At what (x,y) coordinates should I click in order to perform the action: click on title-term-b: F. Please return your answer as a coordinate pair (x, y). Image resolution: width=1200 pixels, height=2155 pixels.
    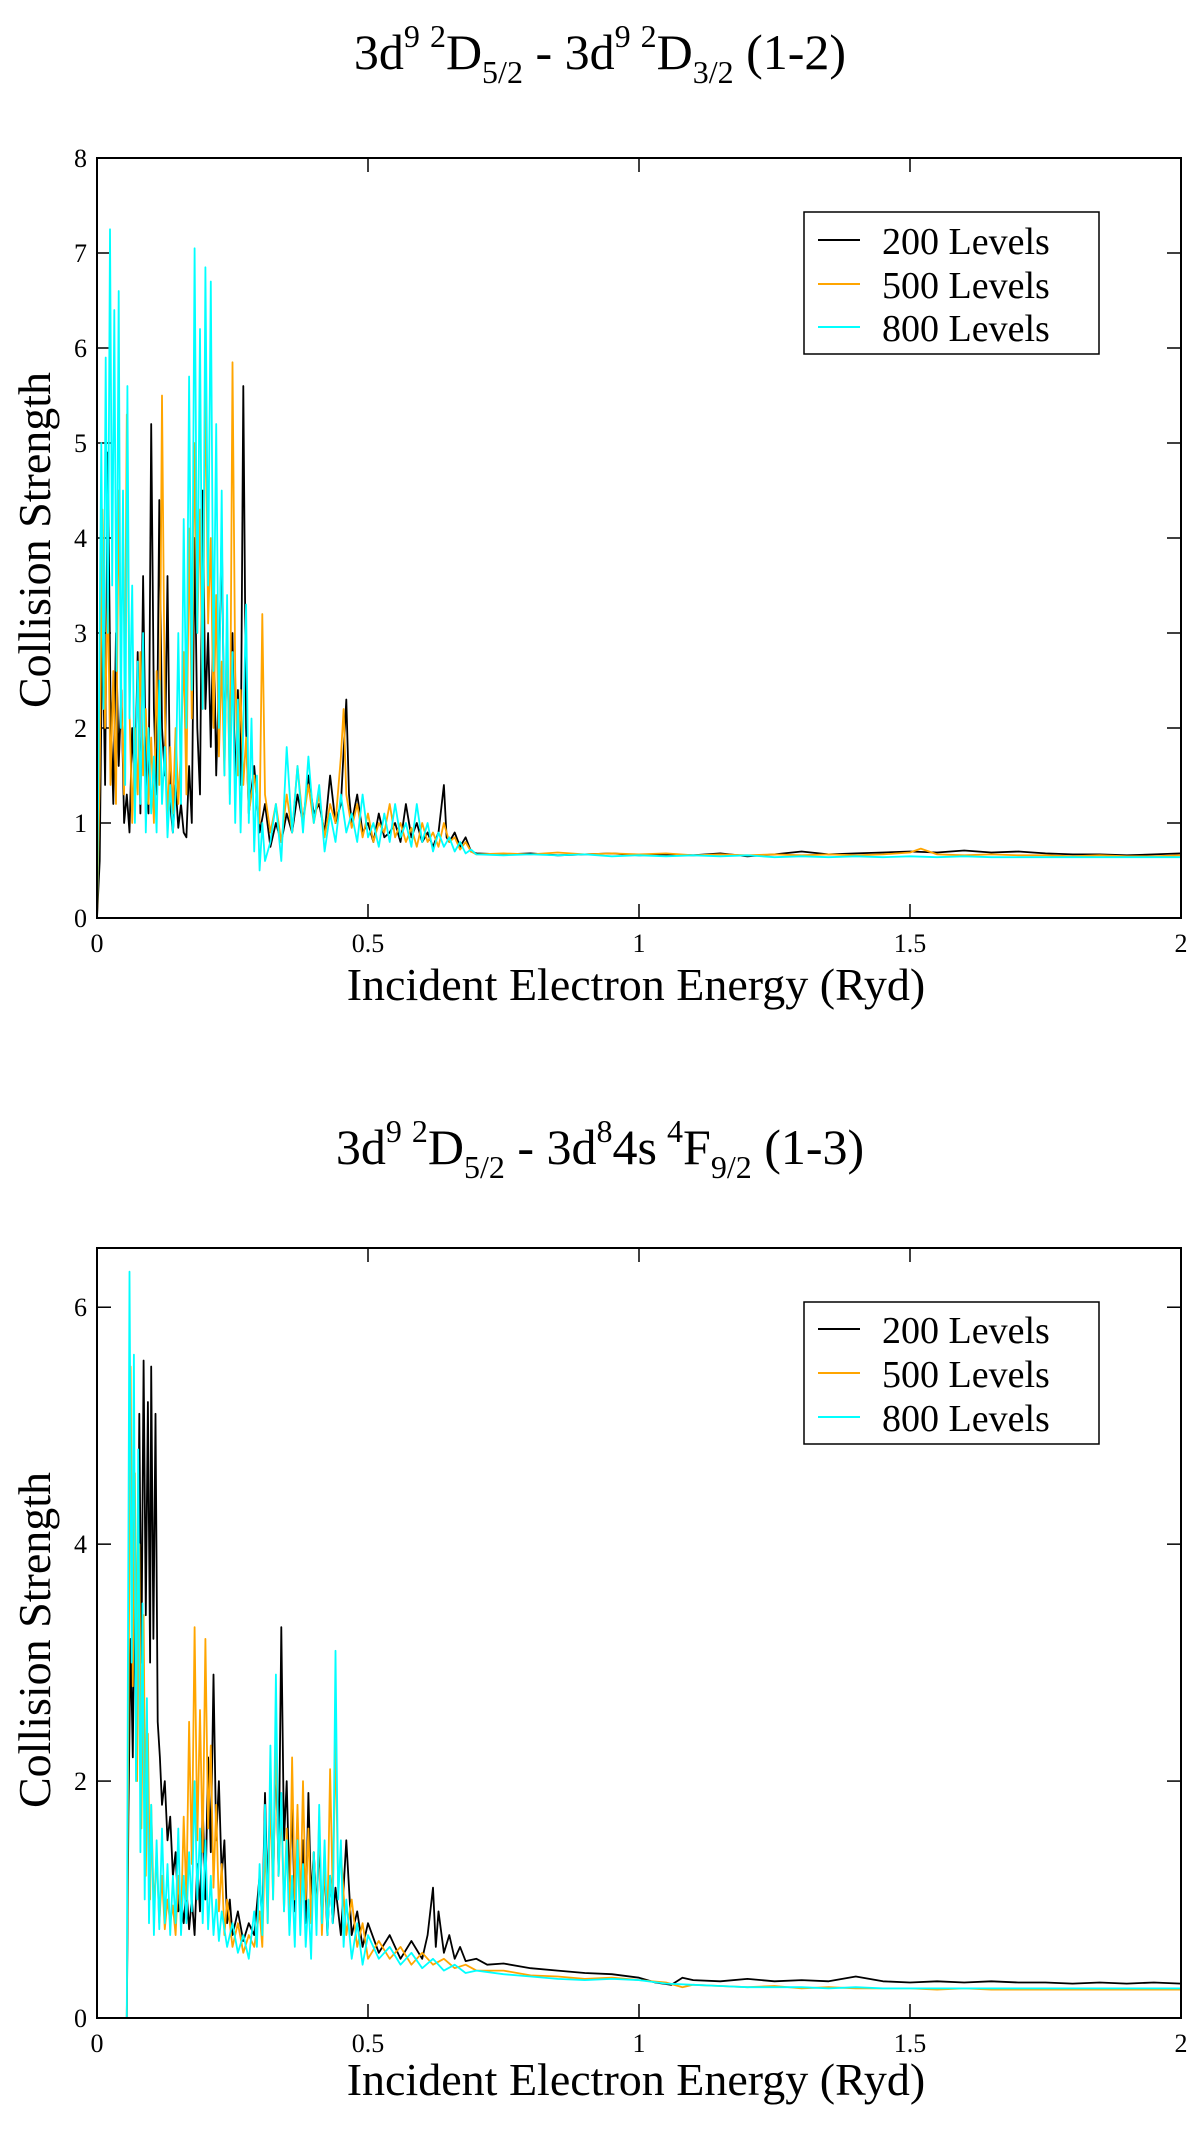
    Looking at the image, I should click on (697, 1147).